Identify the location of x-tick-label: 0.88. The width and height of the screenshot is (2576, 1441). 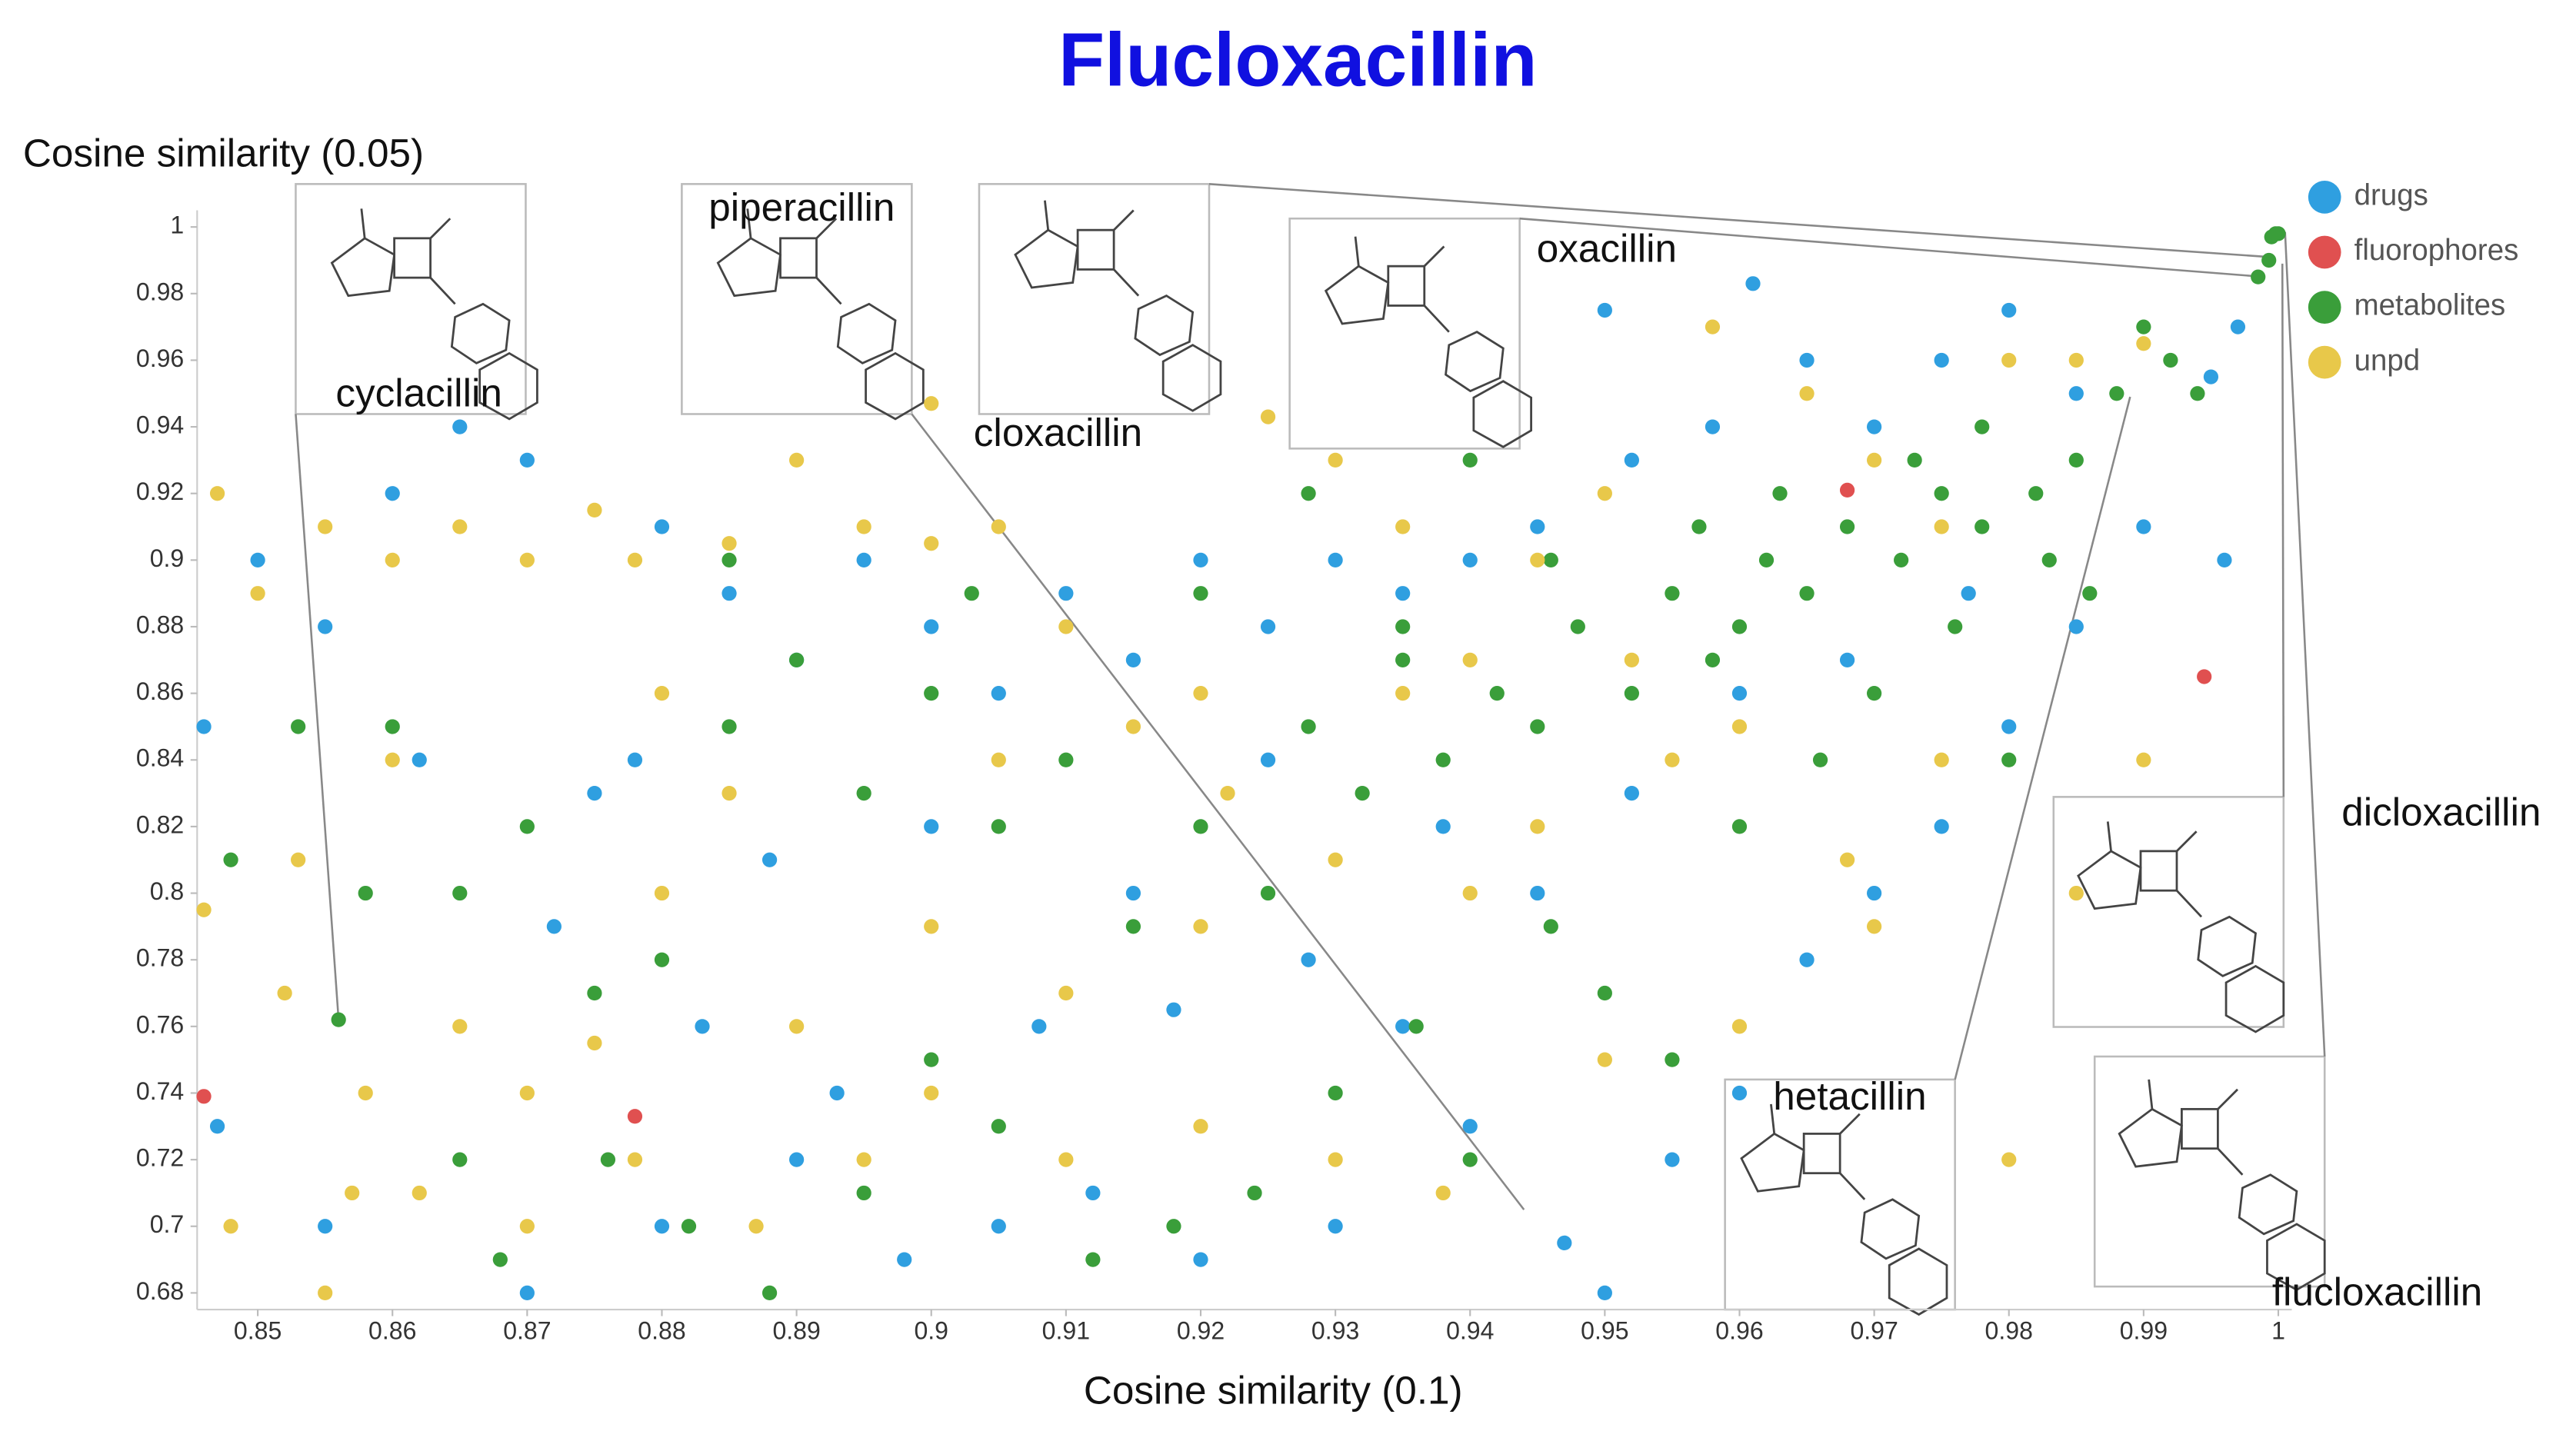
(661, 1330).